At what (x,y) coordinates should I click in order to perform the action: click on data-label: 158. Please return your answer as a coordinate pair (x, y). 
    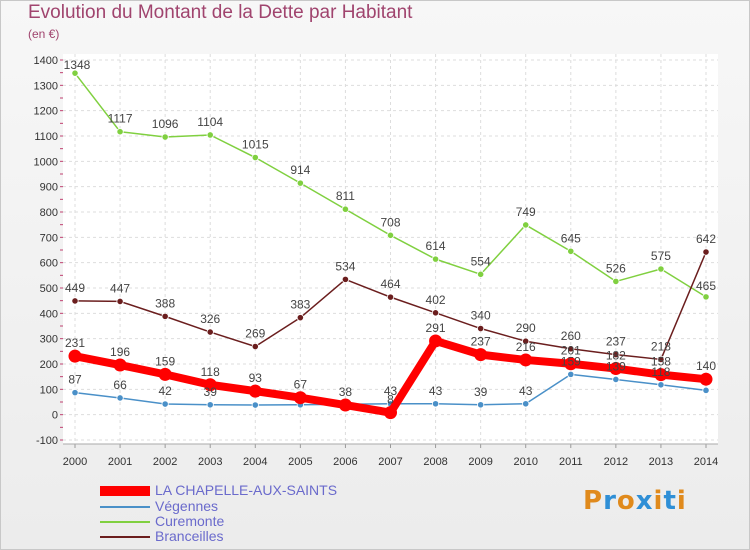
    Looking at the image, I should click on (661, 362).